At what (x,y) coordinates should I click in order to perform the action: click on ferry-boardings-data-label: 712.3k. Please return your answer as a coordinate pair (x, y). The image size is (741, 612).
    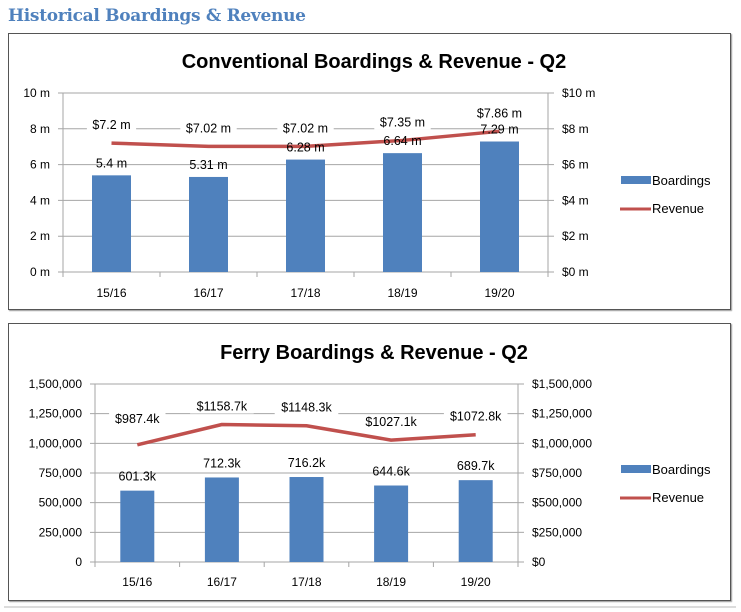
    Looking at the image, I should click on (222, 463).